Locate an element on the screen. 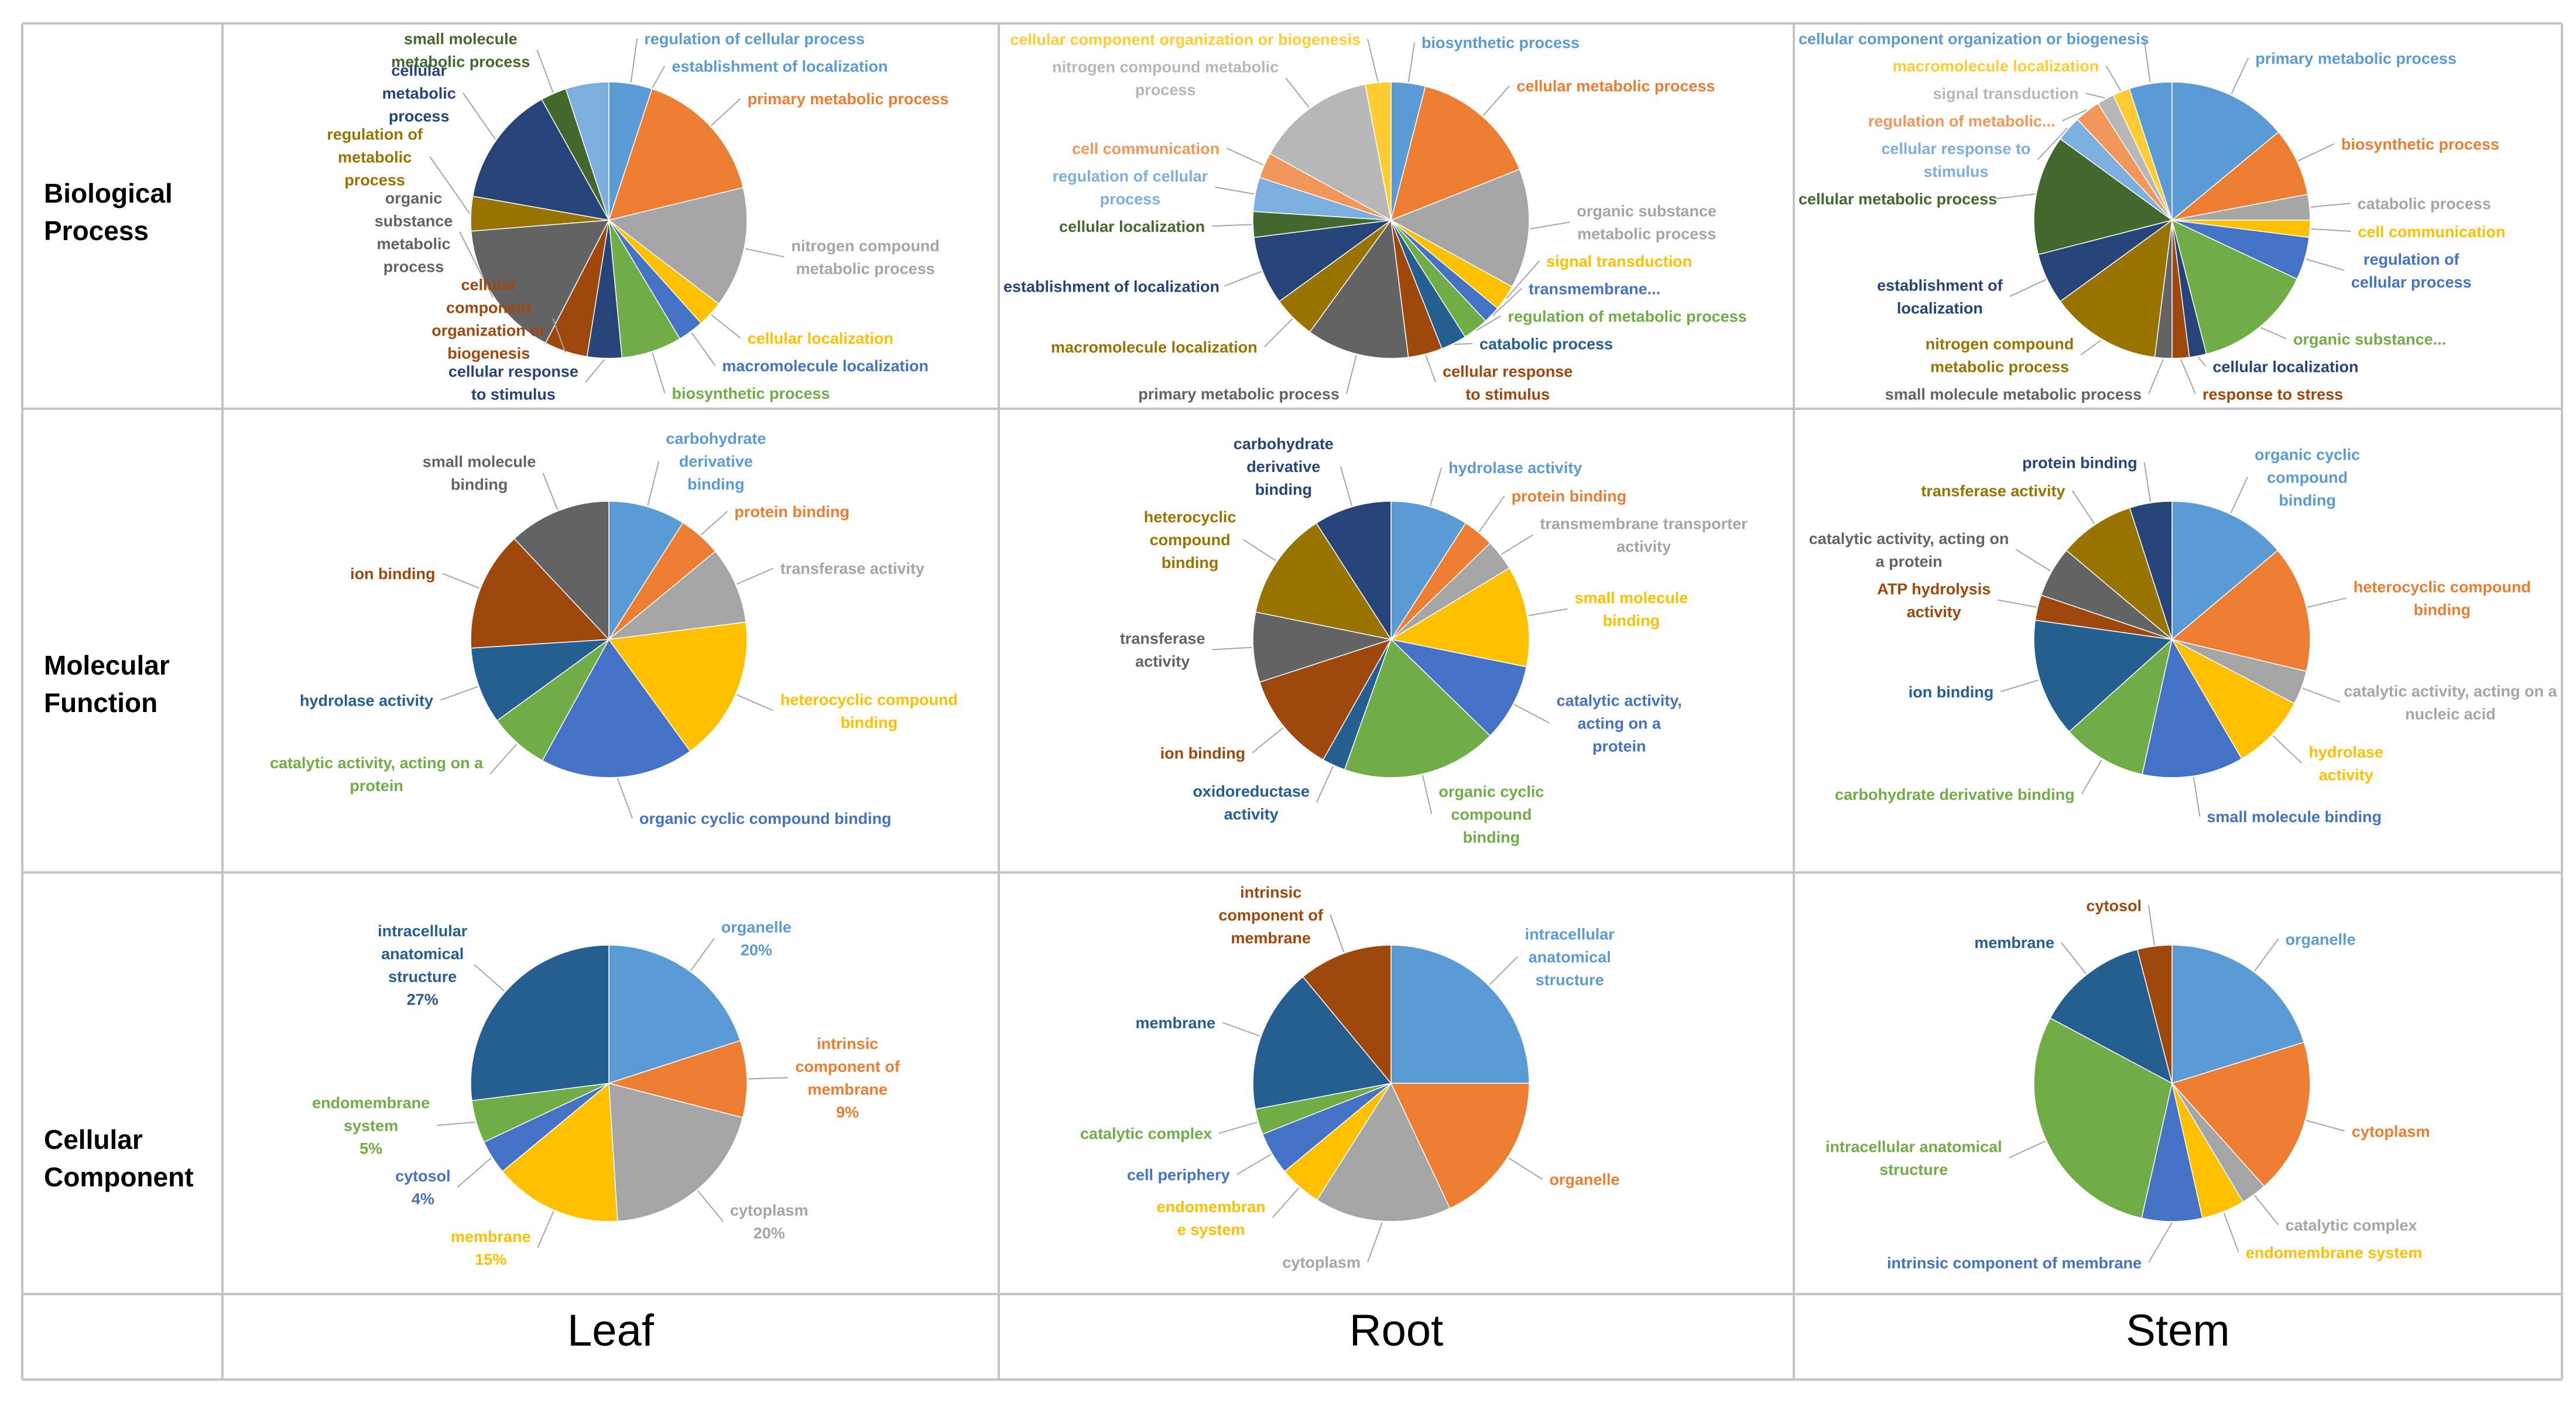 The width and height of the screenshot is (2576, 1403). pie-slice-intracellular-anatomical-structure is located at coordinates (2103, 1118).